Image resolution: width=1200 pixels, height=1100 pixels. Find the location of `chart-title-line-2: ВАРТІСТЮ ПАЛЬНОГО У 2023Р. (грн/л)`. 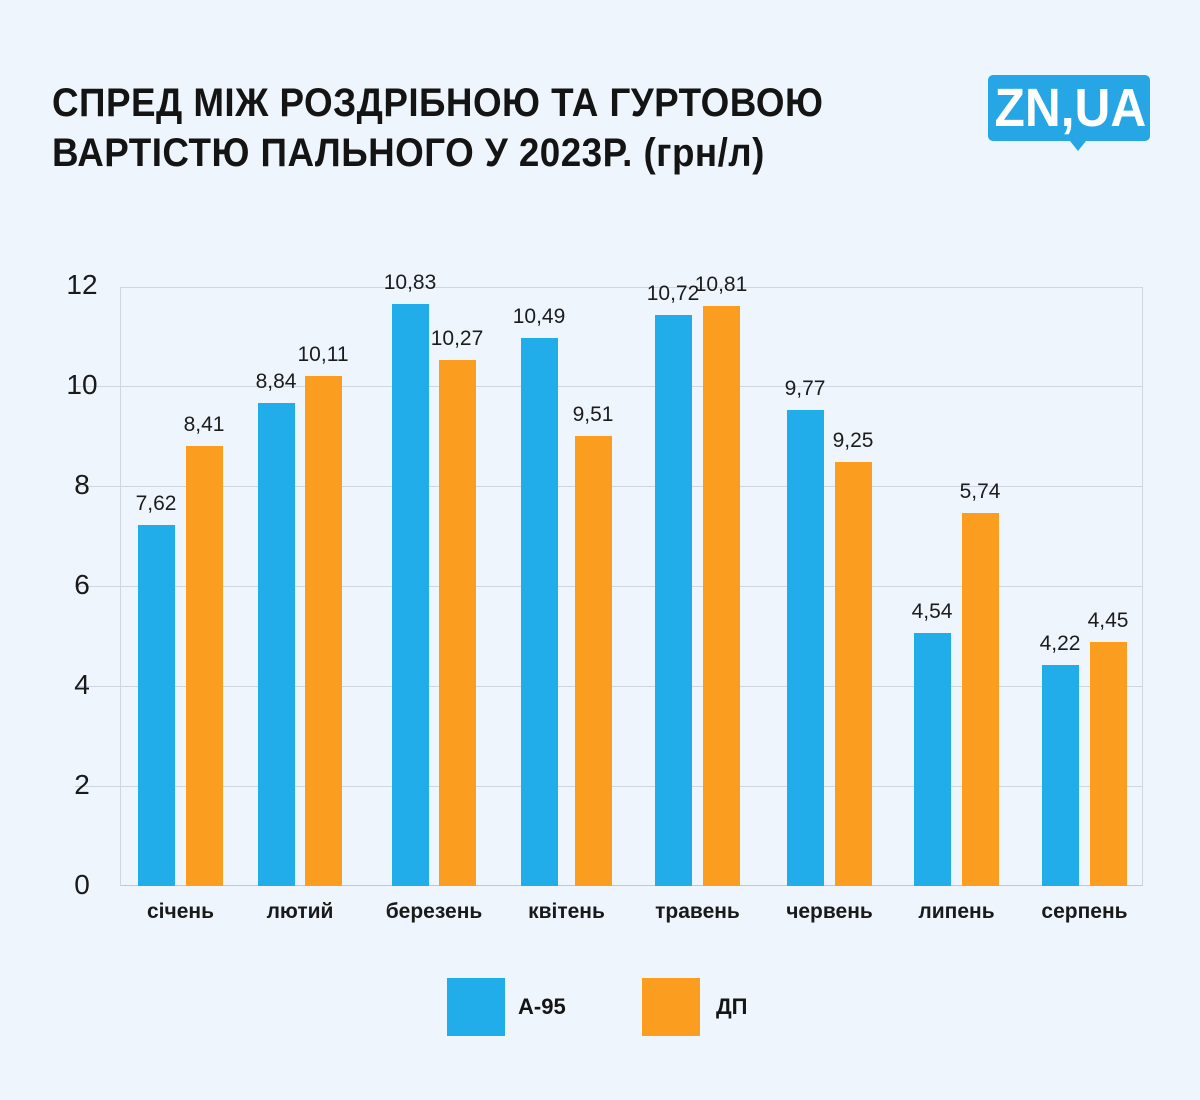

chart-title-line-2: ВАРТІСТЮ ПАЛЬНОГО У 2023Р. (грн/л) is located at coordinates (408, 153).